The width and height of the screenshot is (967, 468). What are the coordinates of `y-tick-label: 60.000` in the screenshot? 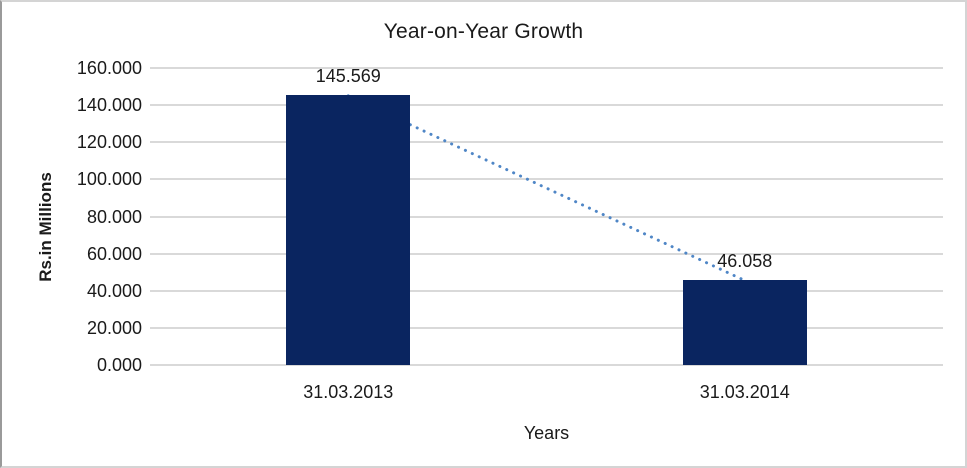 It's located at (114, 253).